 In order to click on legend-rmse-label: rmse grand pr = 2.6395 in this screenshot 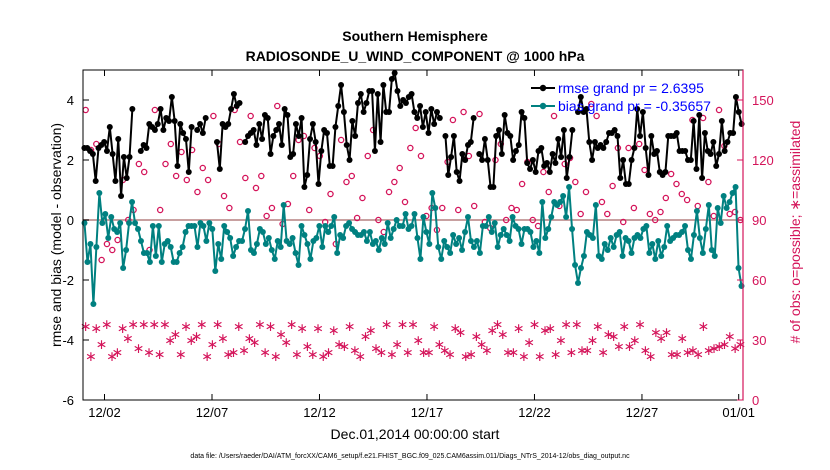, I will do `click(631, 88)`.